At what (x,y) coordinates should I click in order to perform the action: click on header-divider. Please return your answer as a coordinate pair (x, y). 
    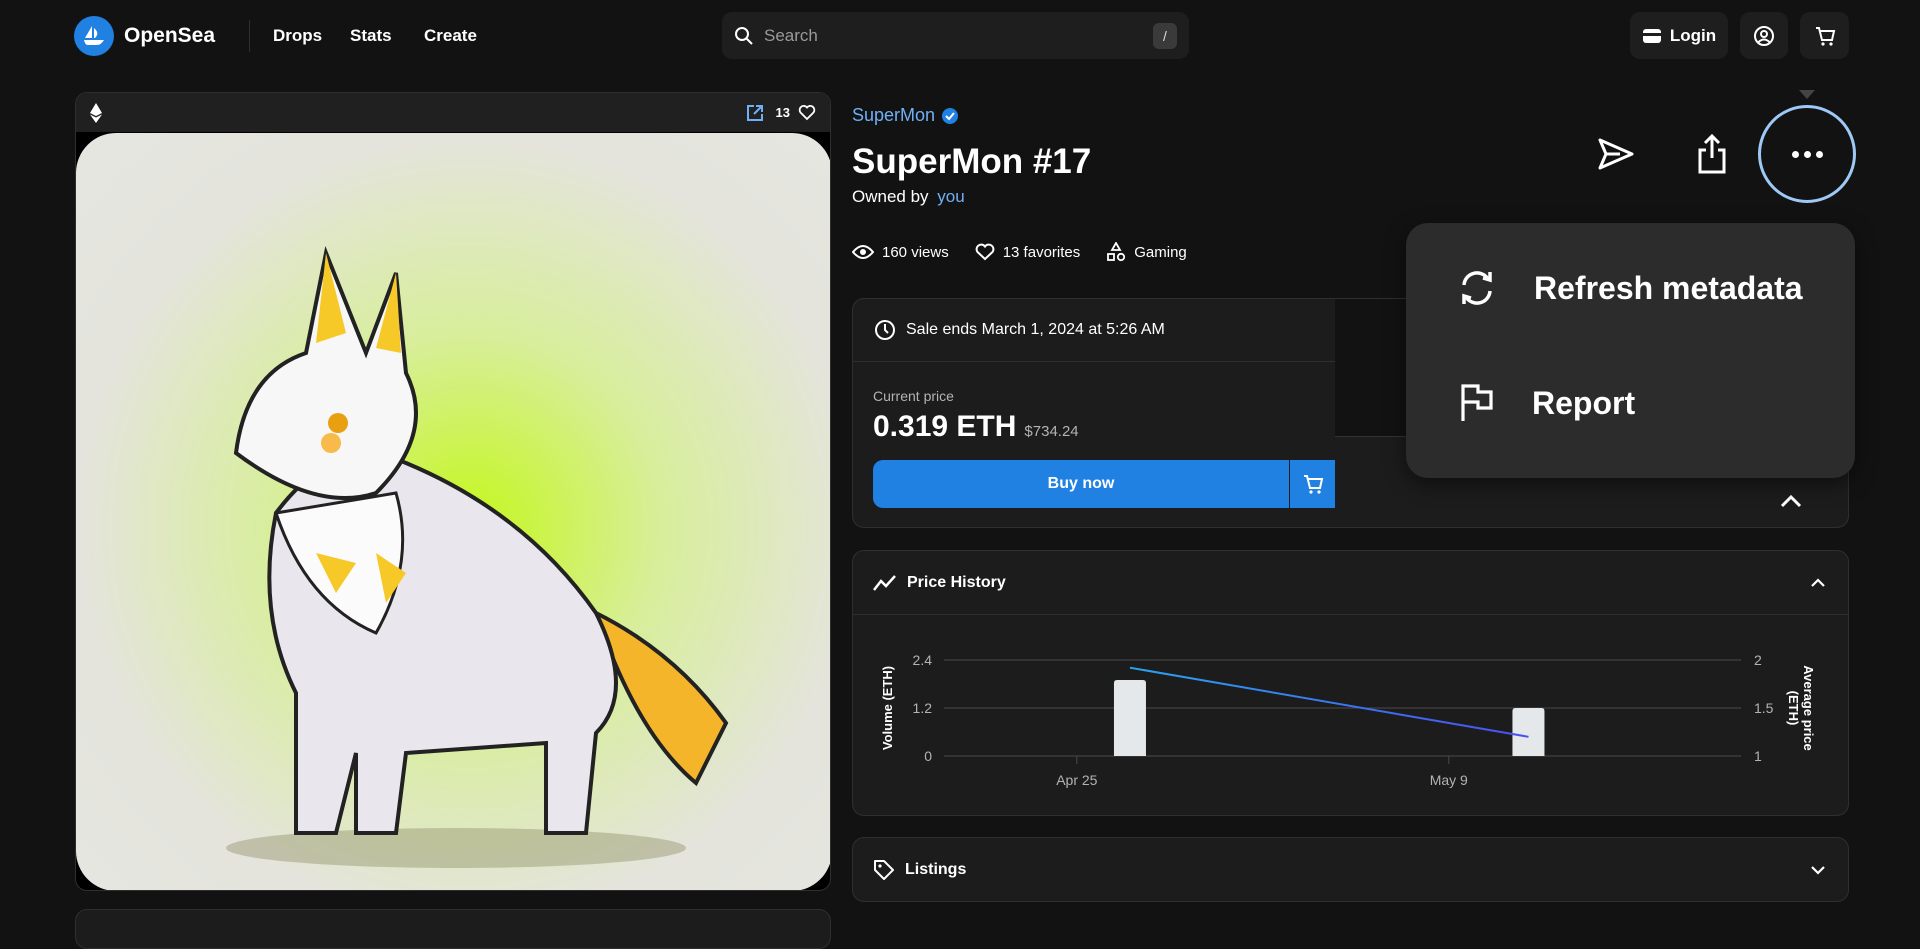
    Looking at the image, I should click on (249, 36).